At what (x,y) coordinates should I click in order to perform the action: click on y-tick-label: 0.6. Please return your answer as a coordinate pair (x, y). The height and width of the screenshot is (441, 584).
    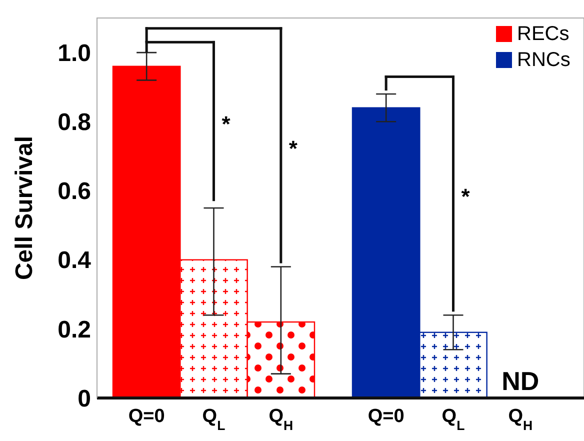
    Looking at the image, I should click on (74, 192).